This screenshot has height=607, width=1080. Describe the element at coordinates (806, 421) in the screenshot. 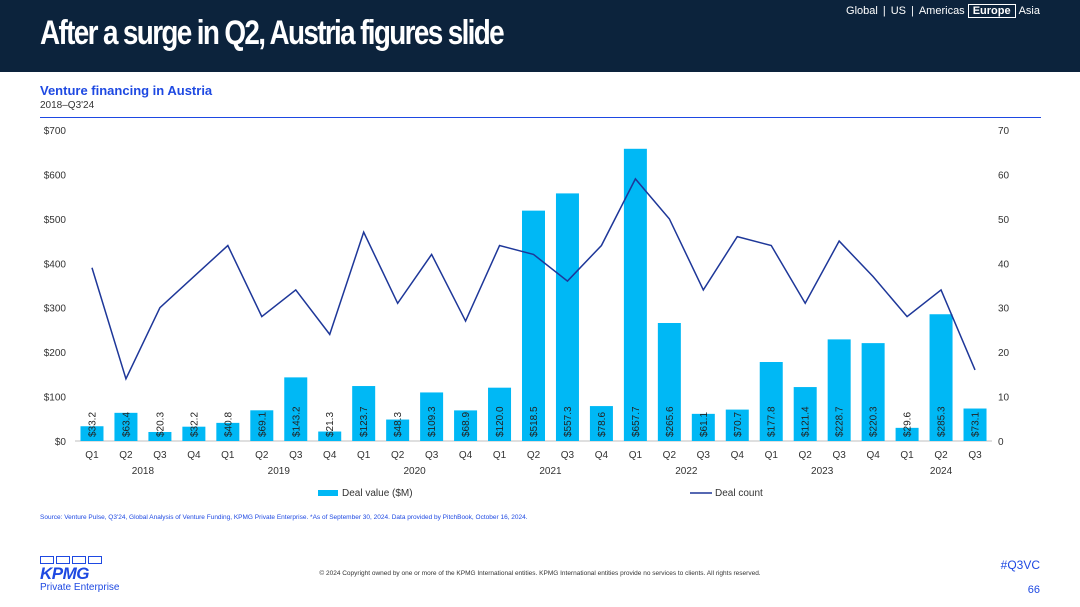

I see `bar-data-label: $121.4` at that location.